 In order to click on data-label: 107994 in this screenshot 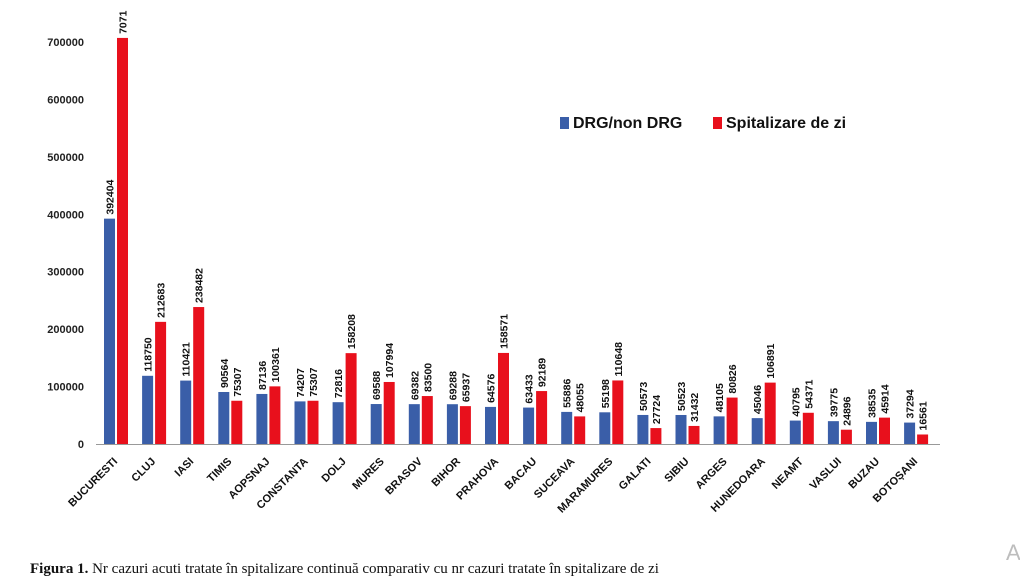, I will do `click(390, 360)`.